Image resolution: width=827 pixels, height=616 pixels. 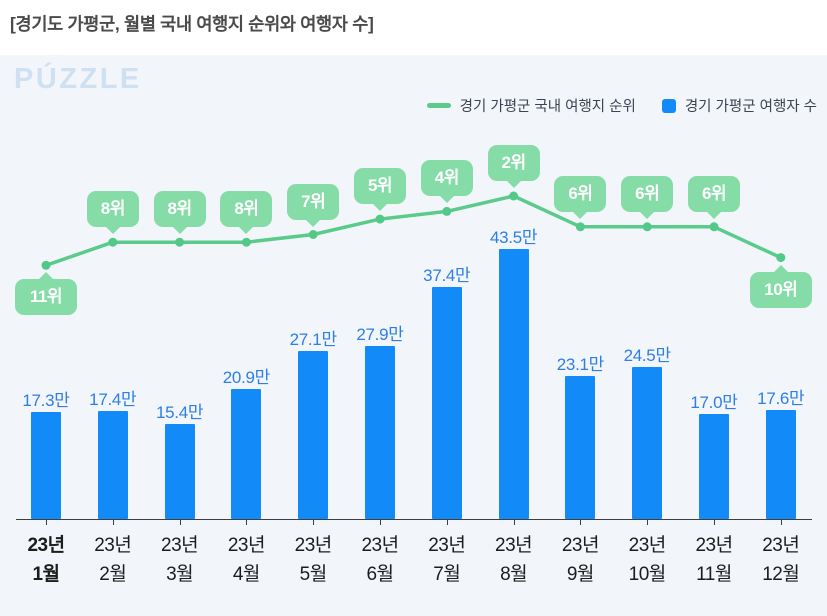 I want to click on traveler-value-label: 27.9만, so click(x=380, y=335).